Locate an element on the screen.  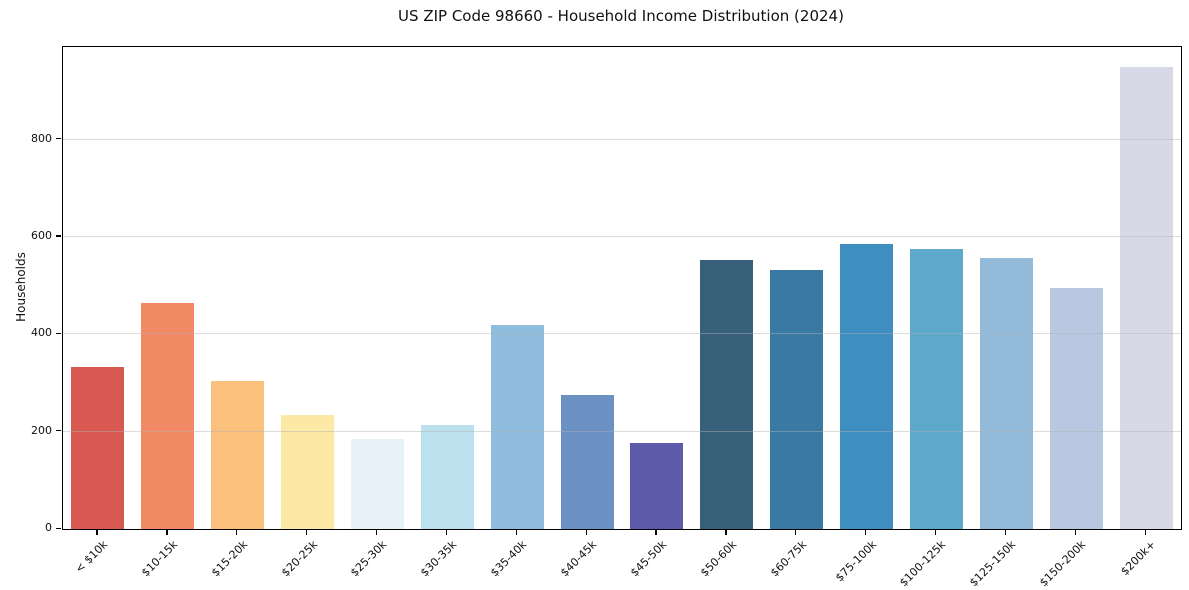
x-tick-label: $40-45k is located at coordinates (578, 559).